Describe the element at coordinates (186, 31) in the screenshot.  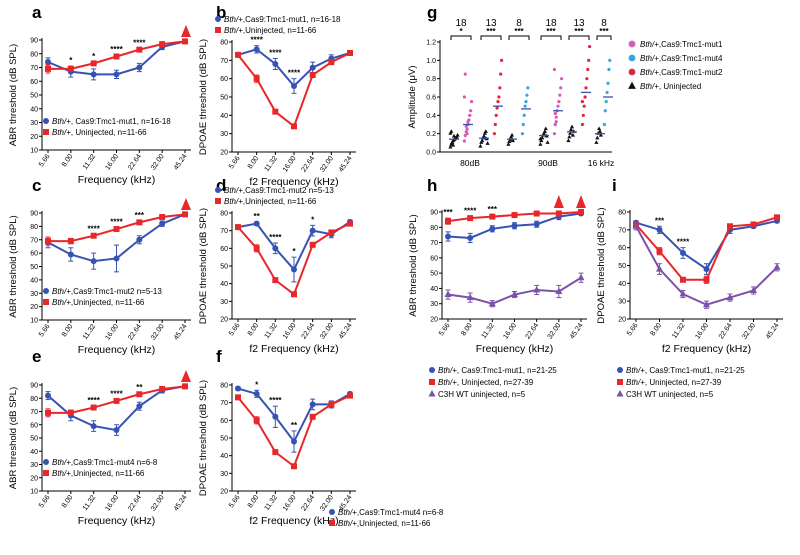
I see `off-scale-arrow` at that location.